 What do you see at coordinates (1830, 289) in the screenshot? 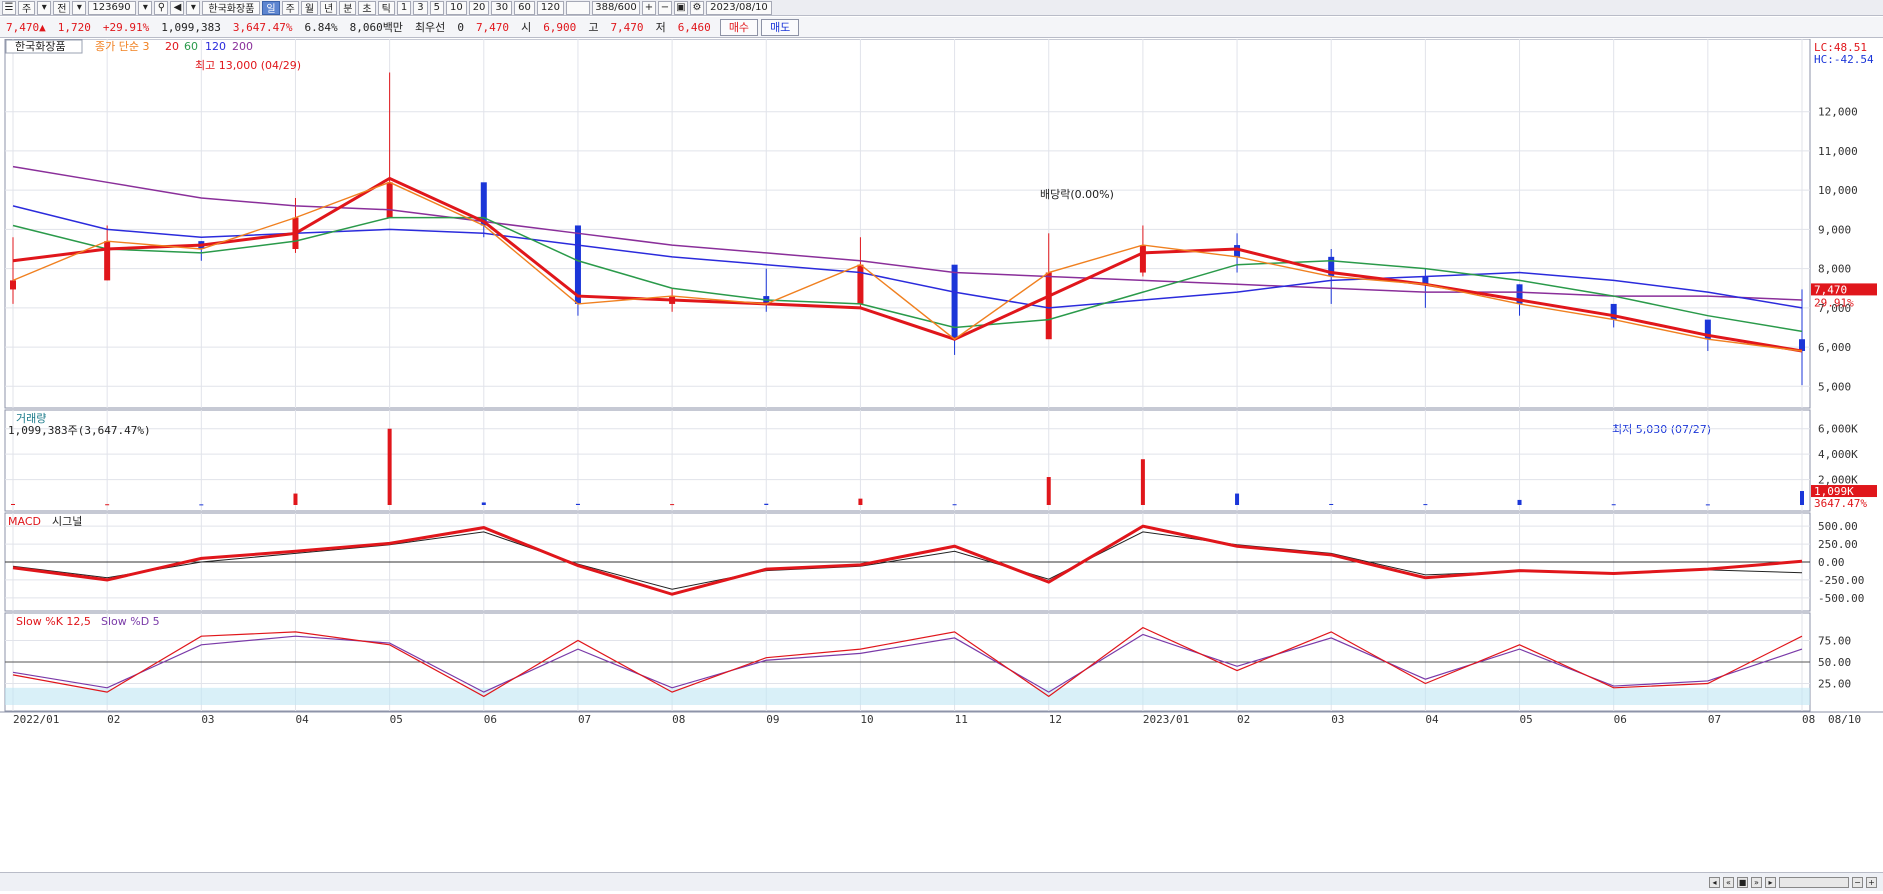
I see `price-tag: 7,470` at bounding box center [1830, 289].